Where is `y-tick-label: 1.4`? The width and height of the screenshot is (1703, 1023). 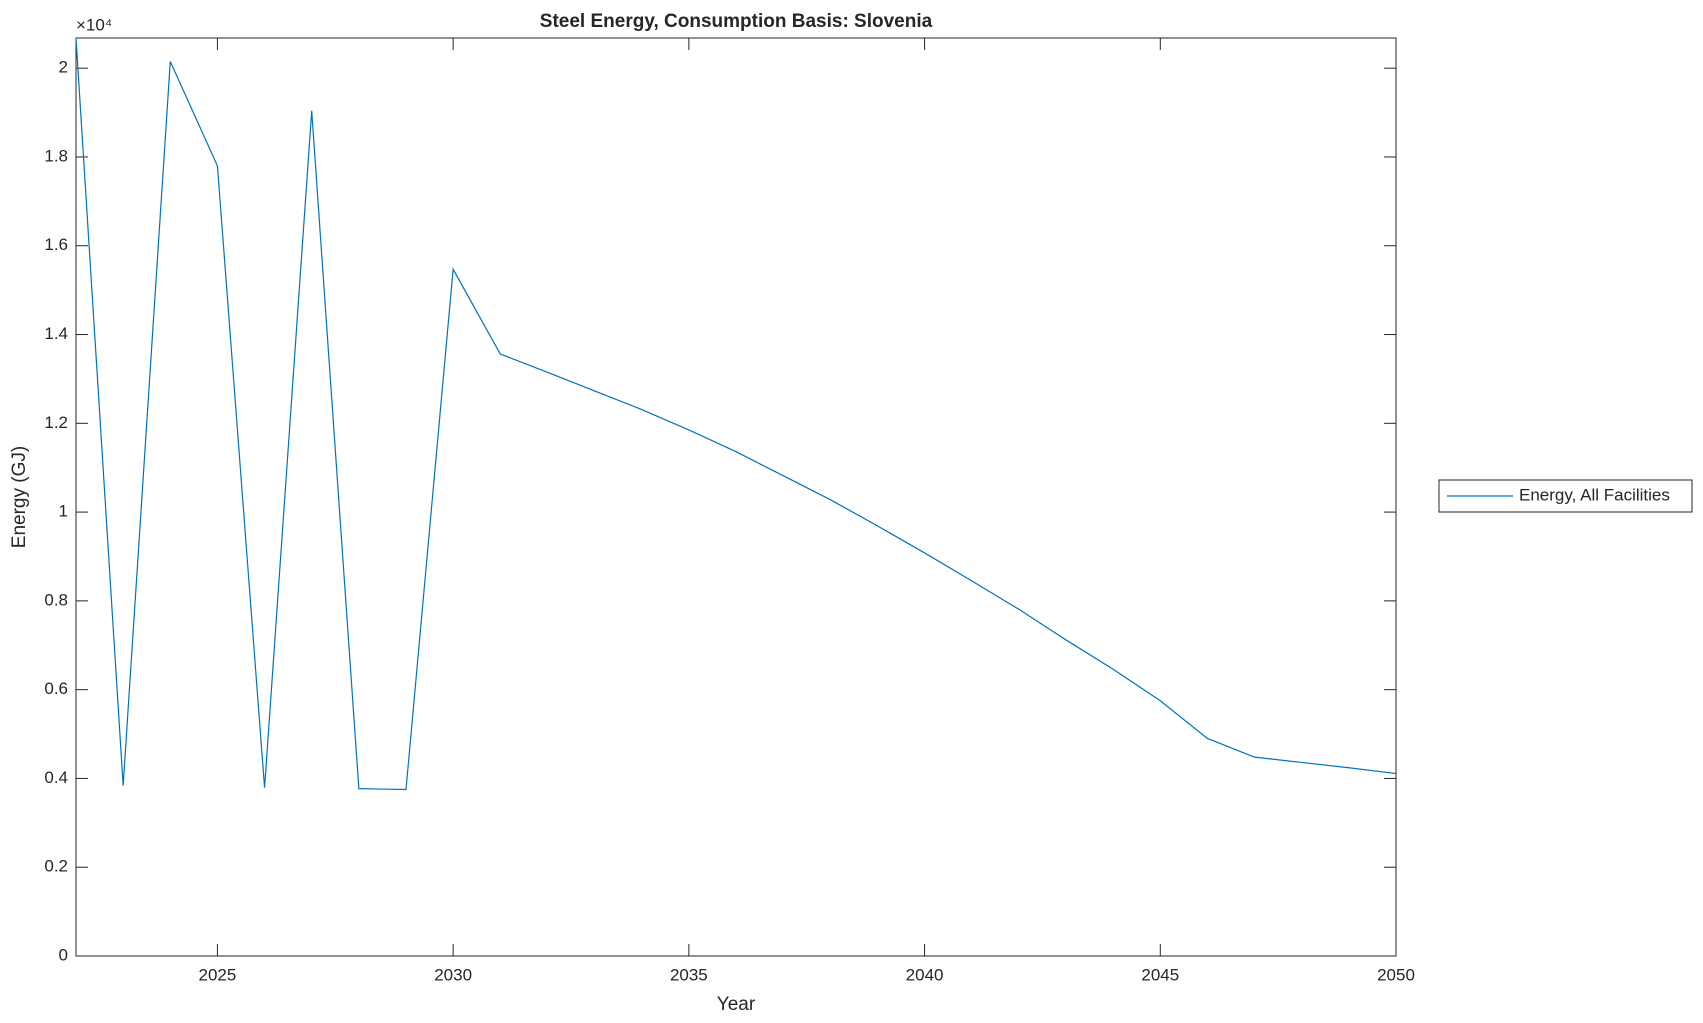 y-tick-label: 1.4 is located at coordinates (56, 333).